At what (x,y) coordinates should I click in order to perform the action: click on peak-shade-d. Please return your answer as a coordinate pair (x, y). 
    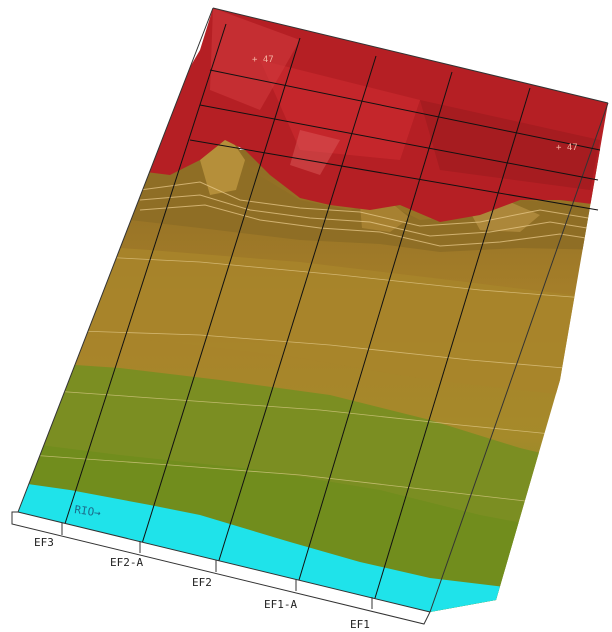
    Looking at the image, I should click on (315, 152).